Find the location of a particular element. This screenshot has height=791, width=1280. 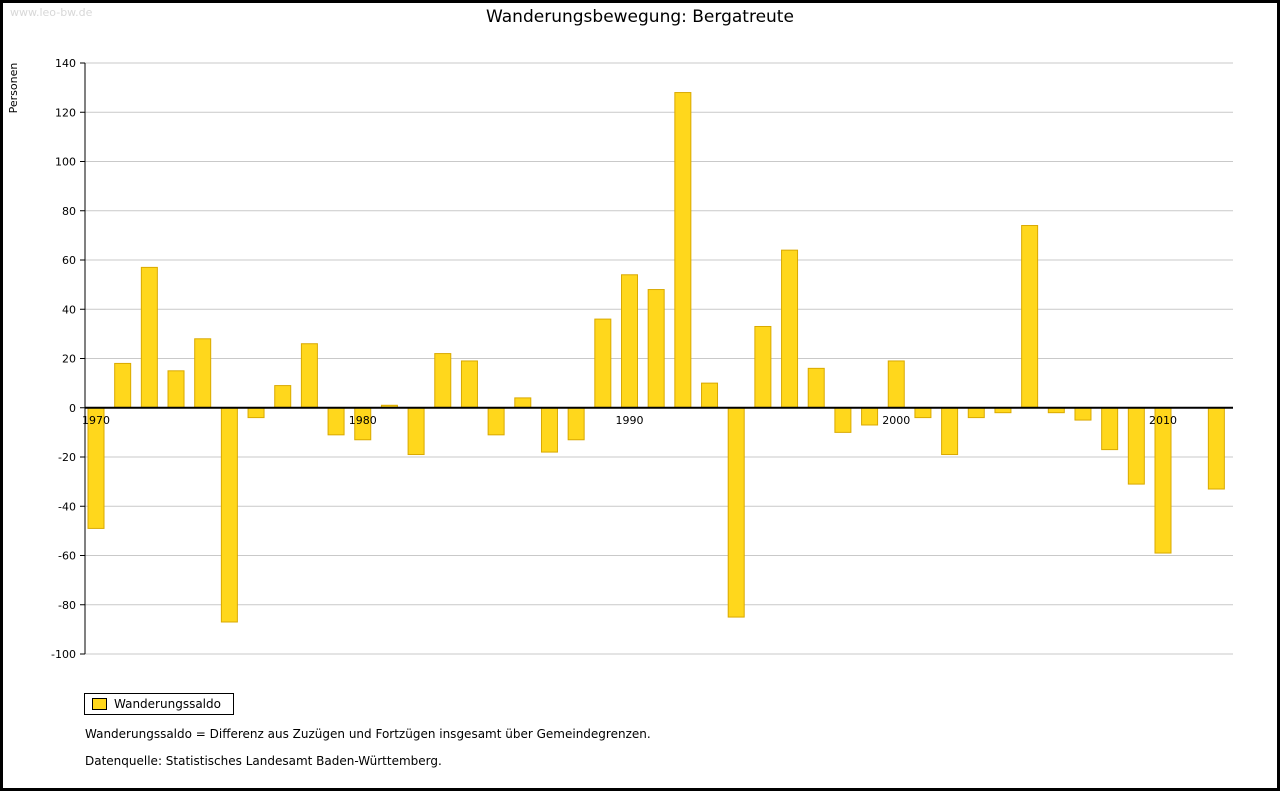

y-tick-label: 20 is located at coordinates (69, 359).